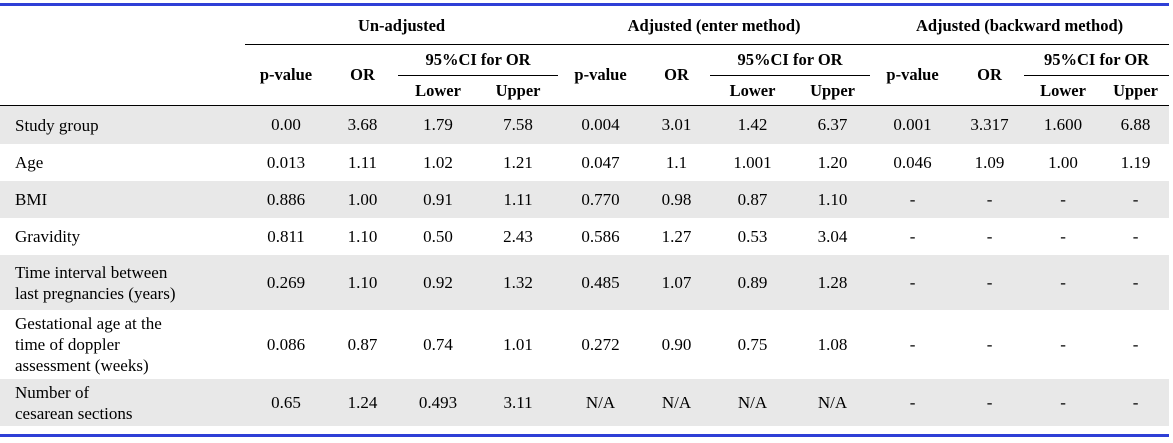 The height and width of the screenshot is (443, 1173). What do you see at coordinates (790, 60) in the screenshot?
I see `col-ci-2: 95%CI for OR` at bounding box center [790, 60].